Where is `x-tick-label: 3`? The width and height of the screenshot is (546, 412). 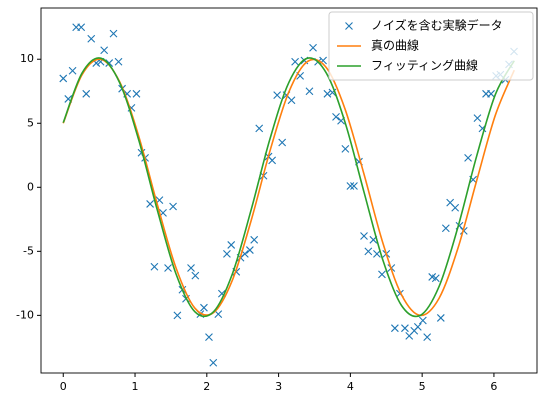
x-tick-label: 3 is located at coordinates (278, 386).